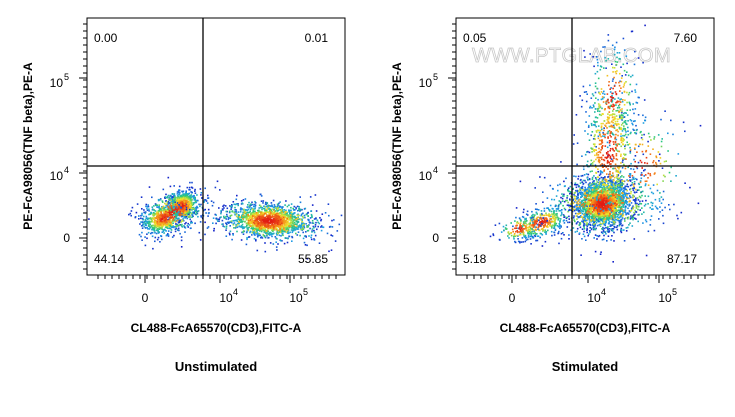 This screenshot has height=417, width=735. Describe the element at coordinates (66, 238) in the screenshot. I see `y-tick-label-0-left: 0` at that location.